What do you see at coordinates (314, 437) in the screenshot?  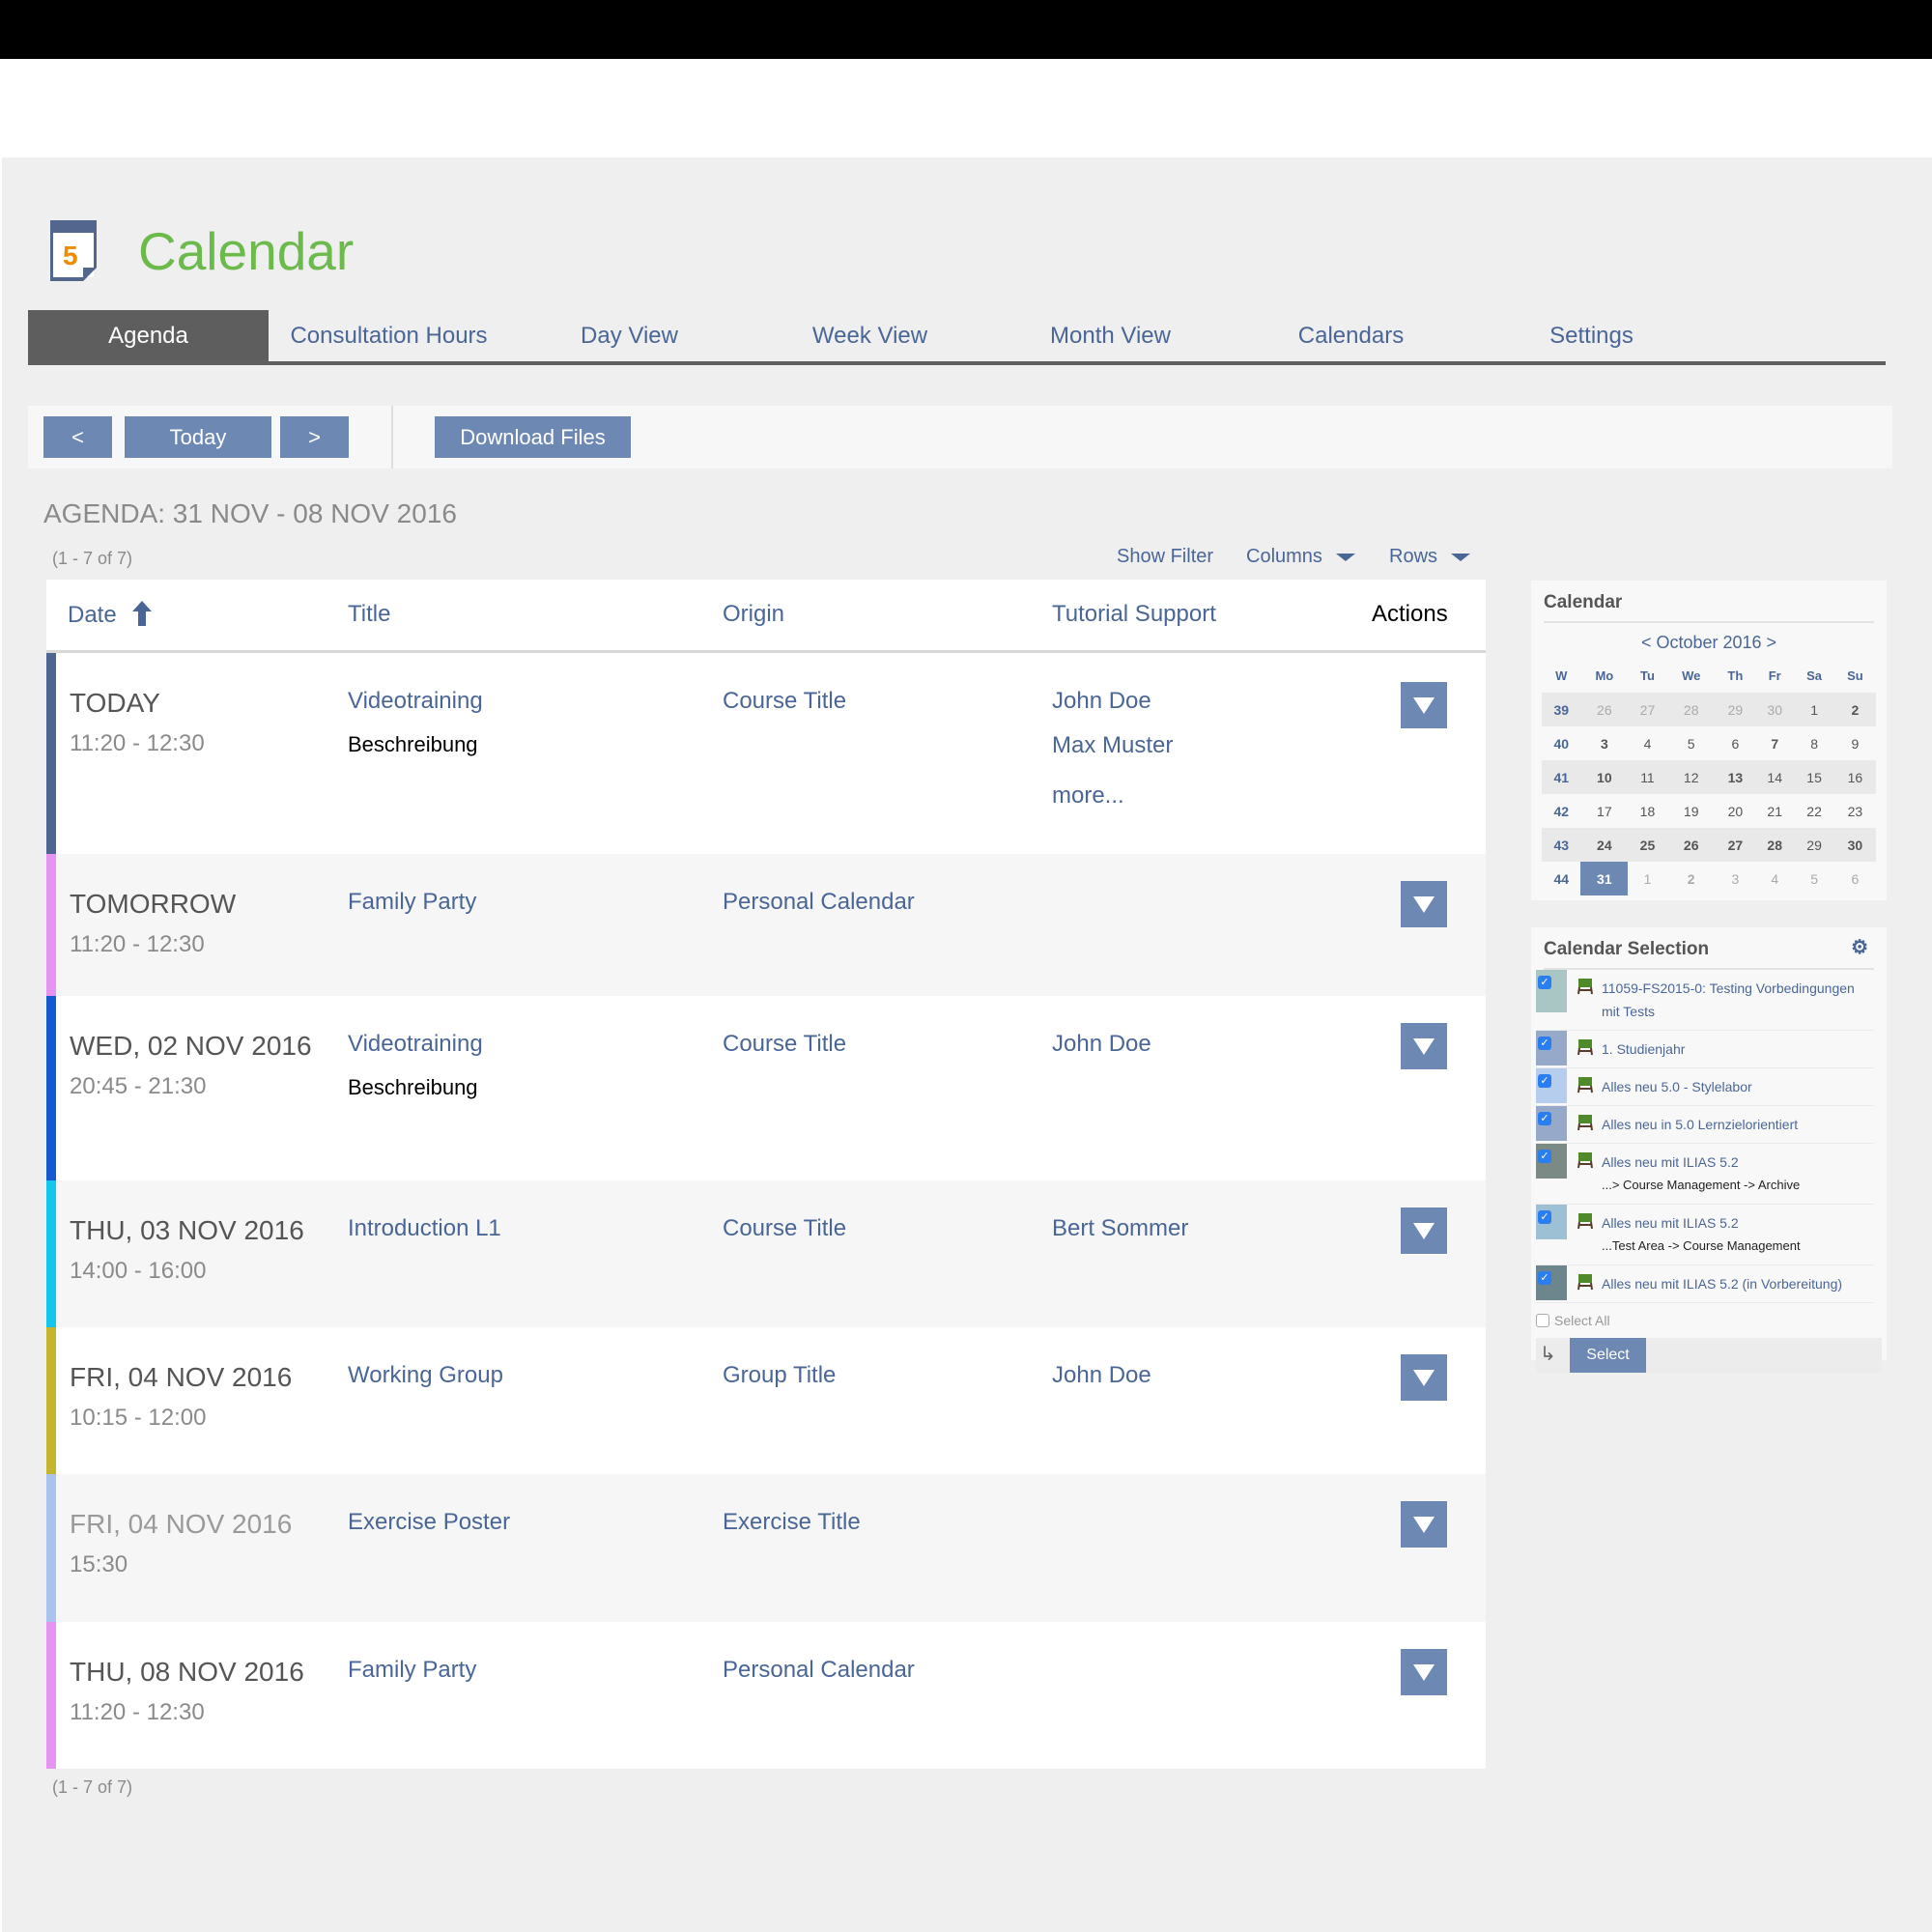 I see `next-button: >` at bounding box center [314, 437].